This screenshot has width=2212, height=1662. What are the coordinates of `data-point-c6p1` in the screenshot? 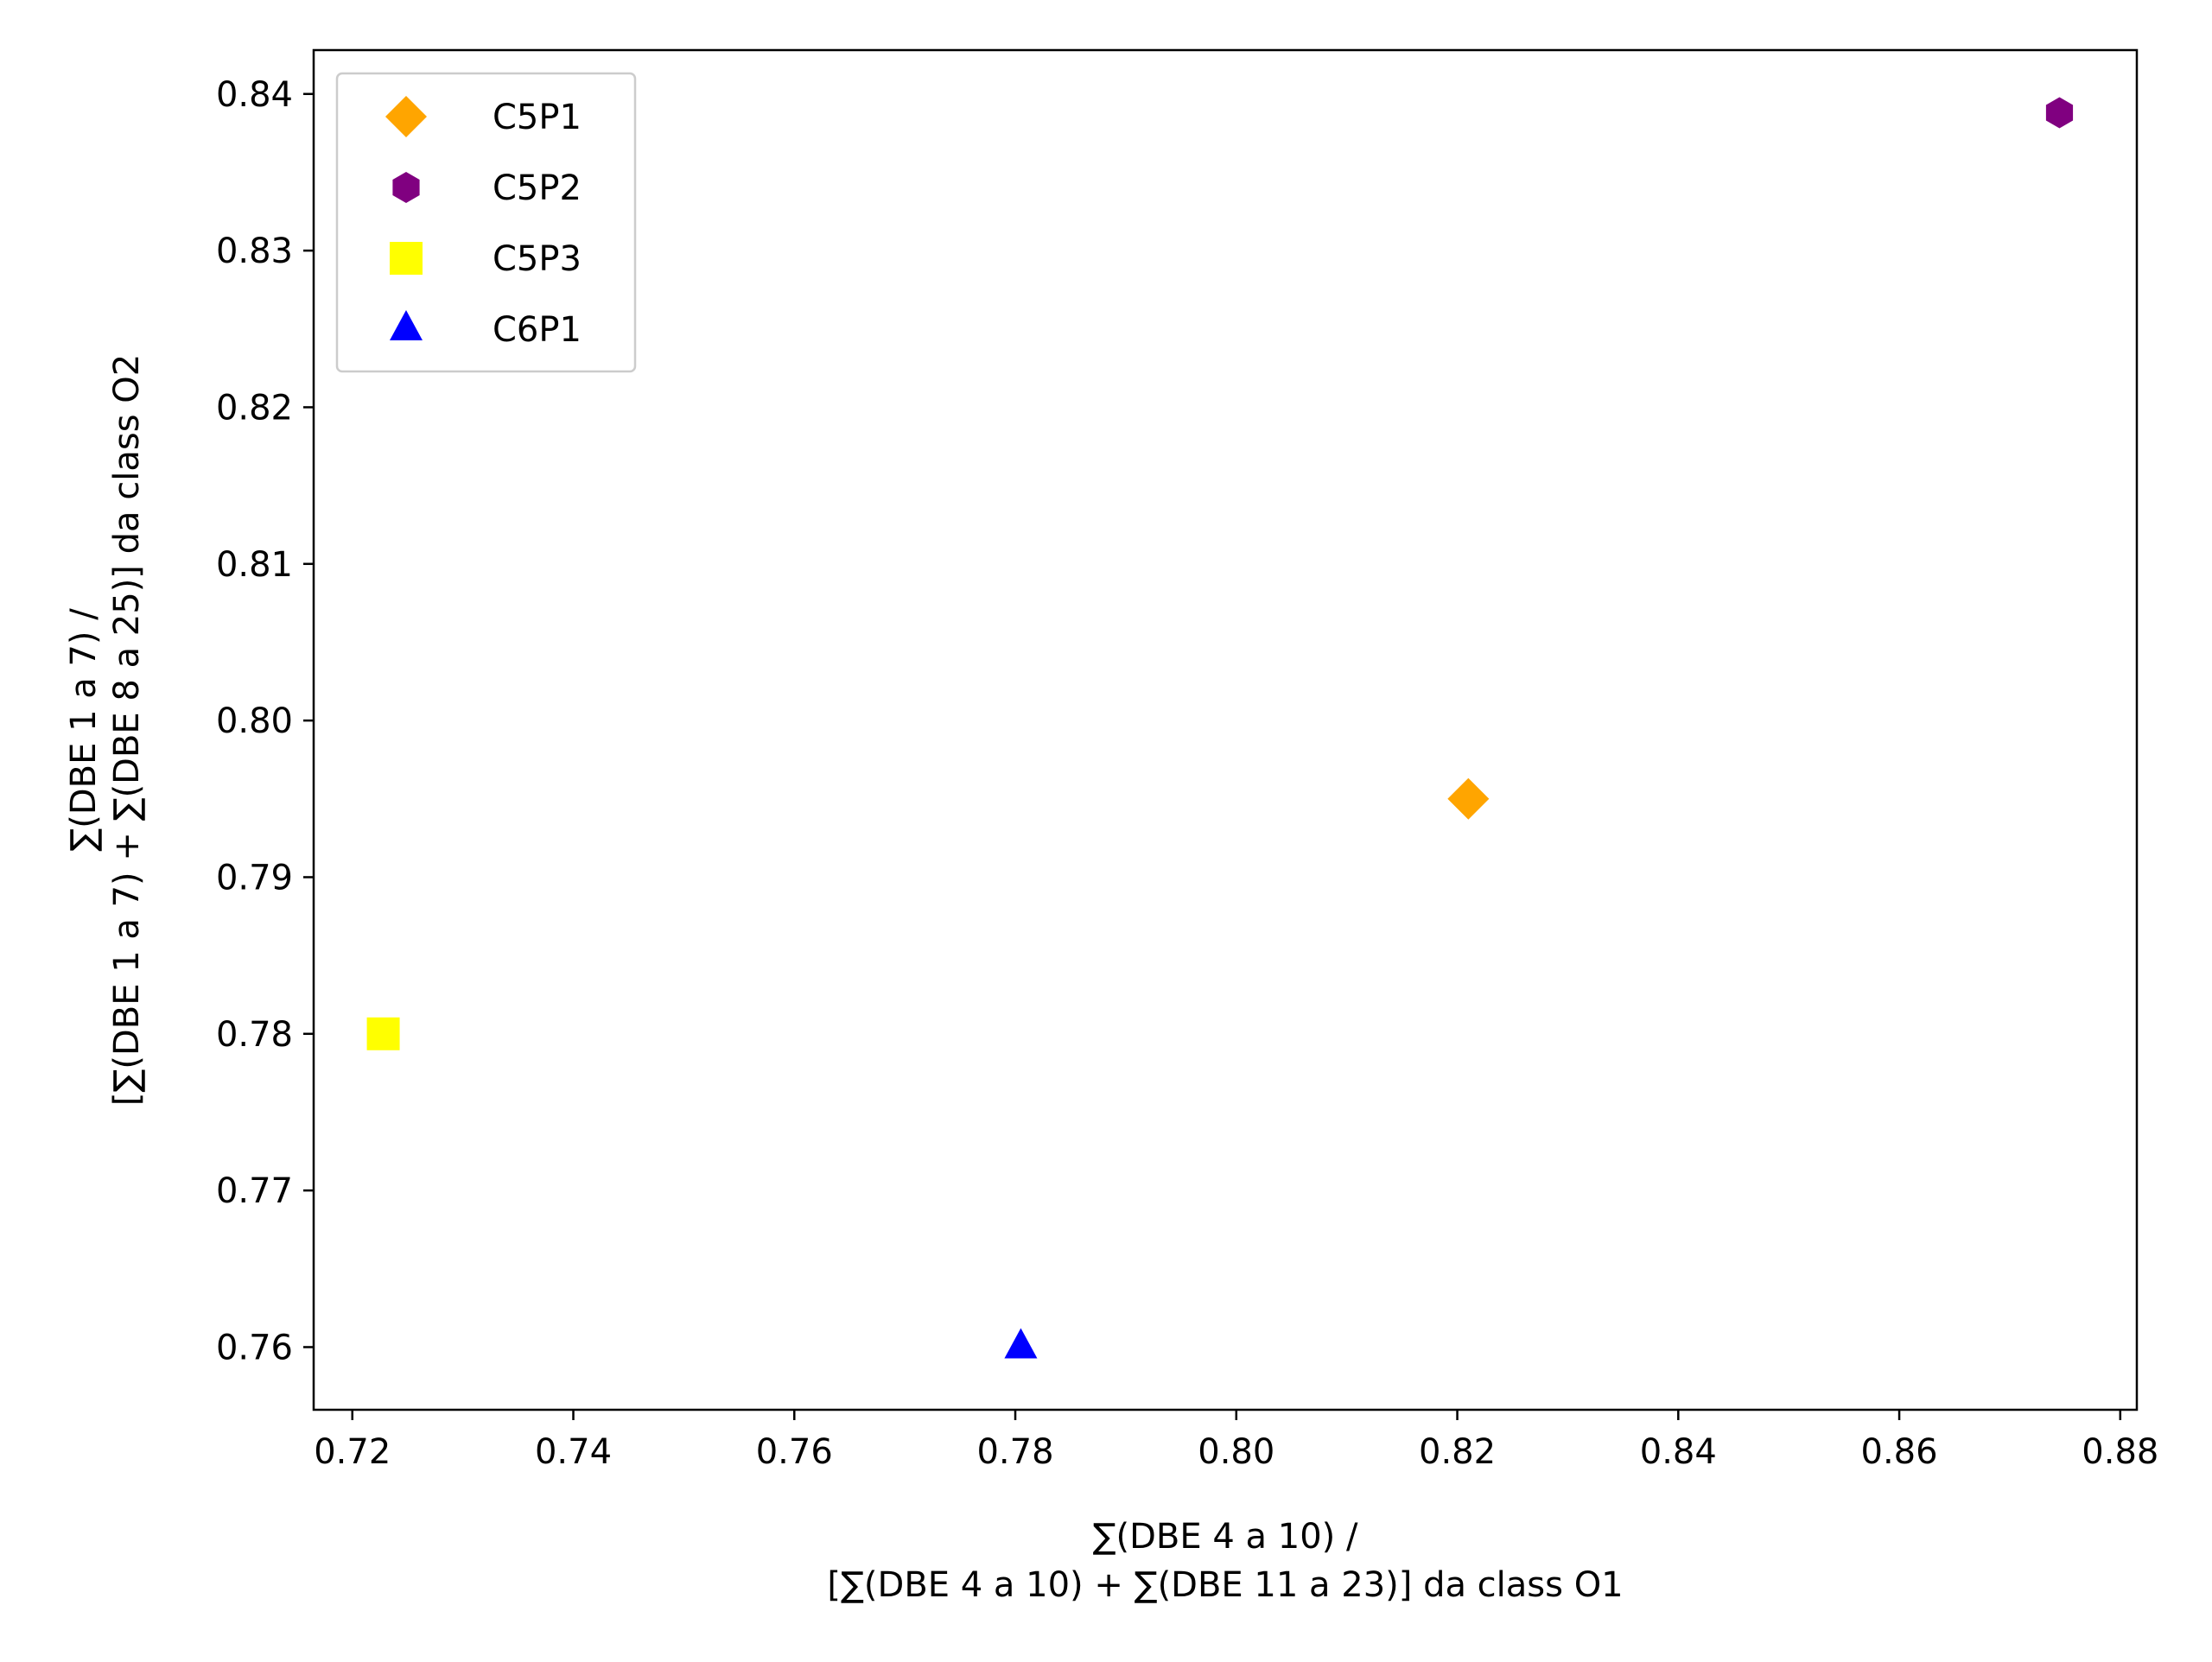 It's located at (1021, 1343).